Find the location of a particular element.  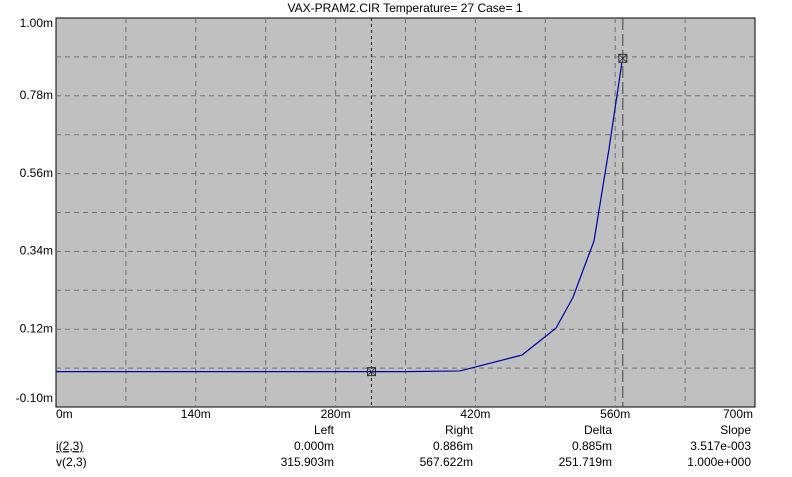

table-cell: 1.000e+000 is located at coordinates (719, 462).